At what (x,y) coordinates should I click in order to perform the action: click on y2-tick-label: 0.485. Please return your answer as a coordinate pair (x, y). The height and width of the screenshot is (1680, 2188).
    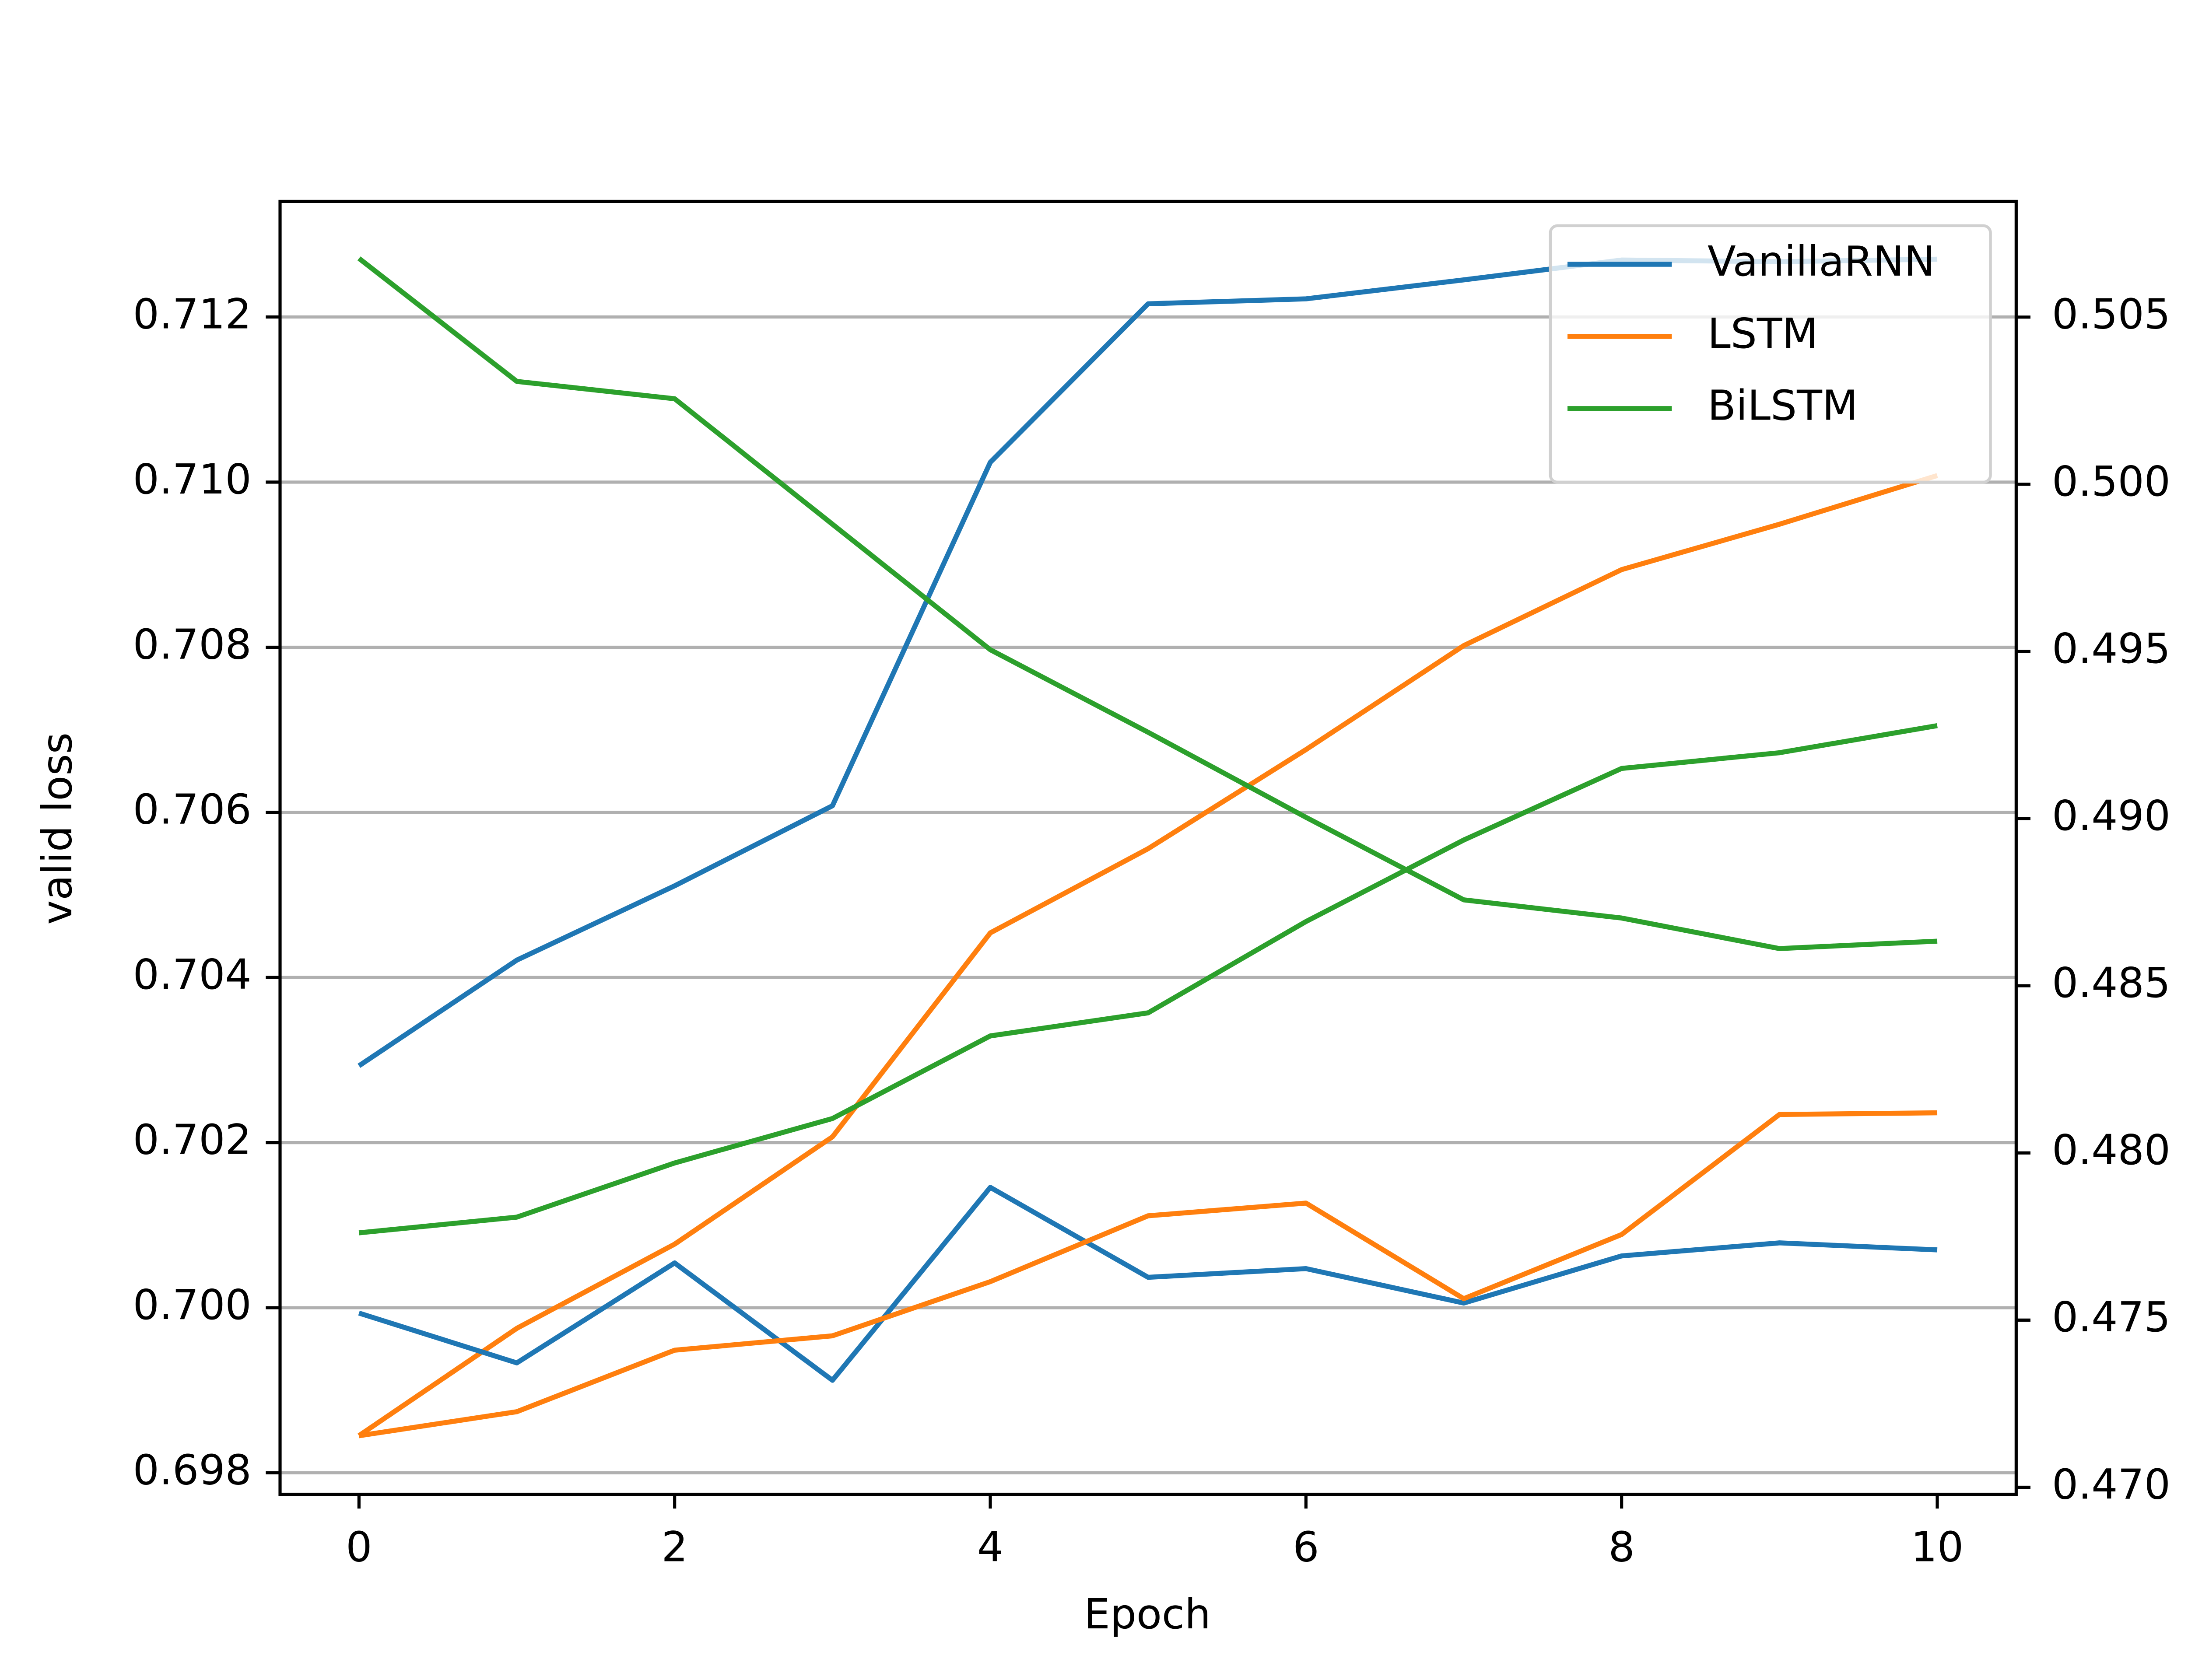
    Looking at the image, I should click on (2111, 983).